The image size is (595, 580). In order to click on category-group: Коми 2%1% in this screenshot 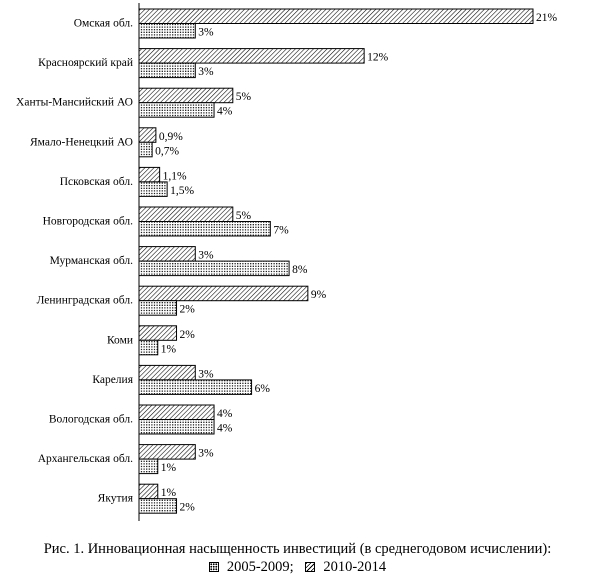, I will do `click(151, 340)`.